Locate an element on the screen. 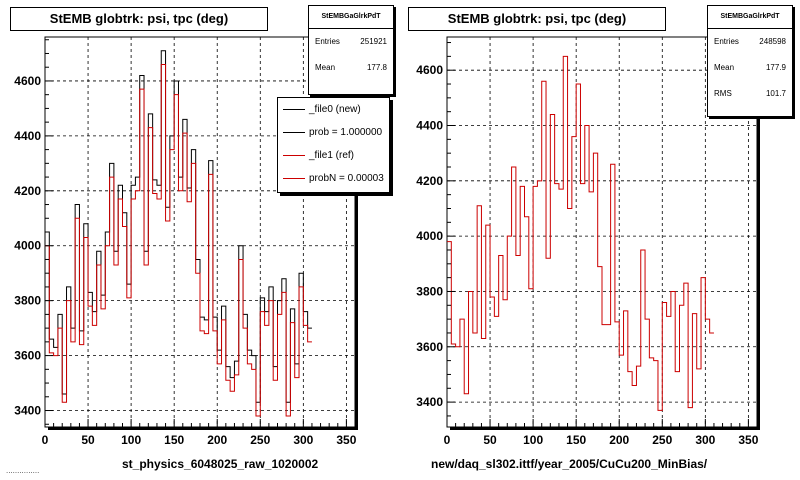 The height and width of the screenshot is (480, 800). legend-entry: _file1 (ref) is located at coordinates (333, 155).